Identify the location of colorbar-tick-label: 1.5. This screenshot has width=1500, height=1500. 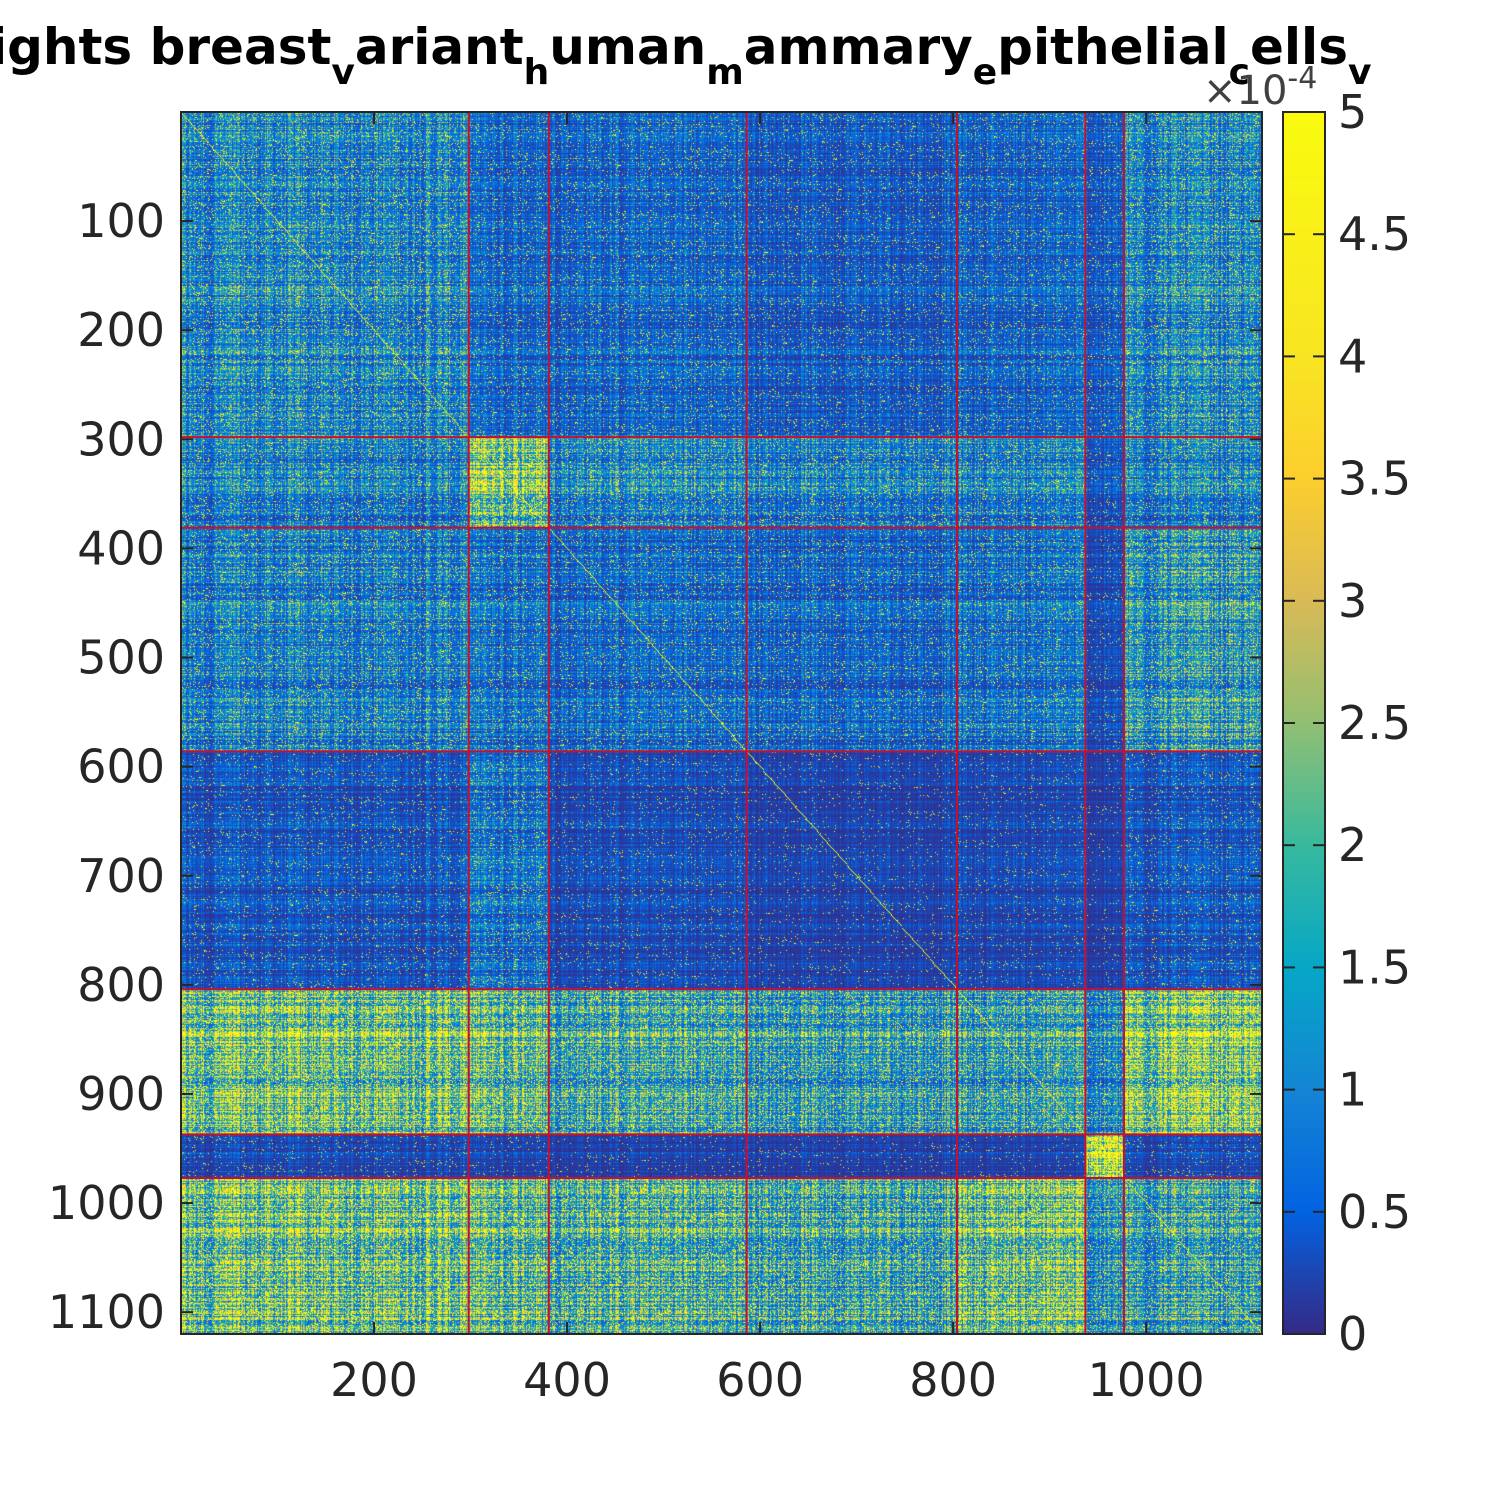
(1374, 967).